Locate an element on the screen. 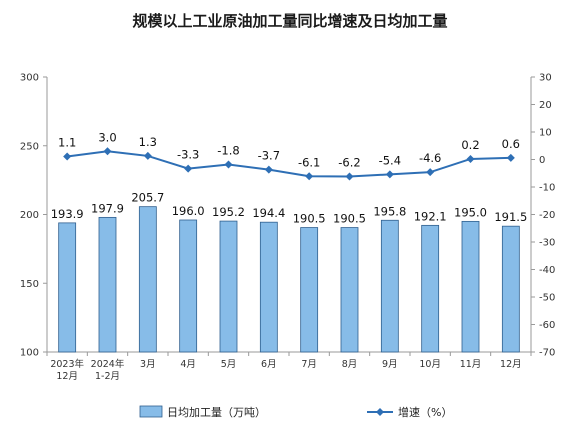  bar-data-label: 192.1 is located at coordinates (430, 216).